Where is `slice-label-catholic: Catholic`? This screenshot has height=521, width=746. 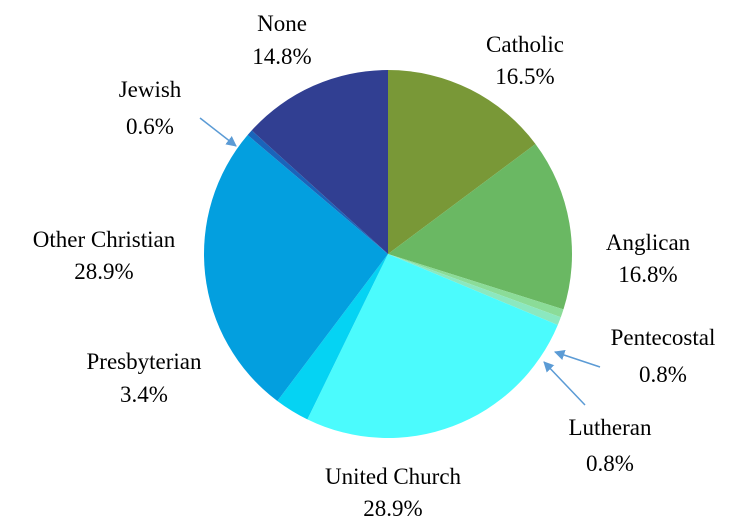 slice-label-catholic: Catholic is located at coordinates (525, 44).